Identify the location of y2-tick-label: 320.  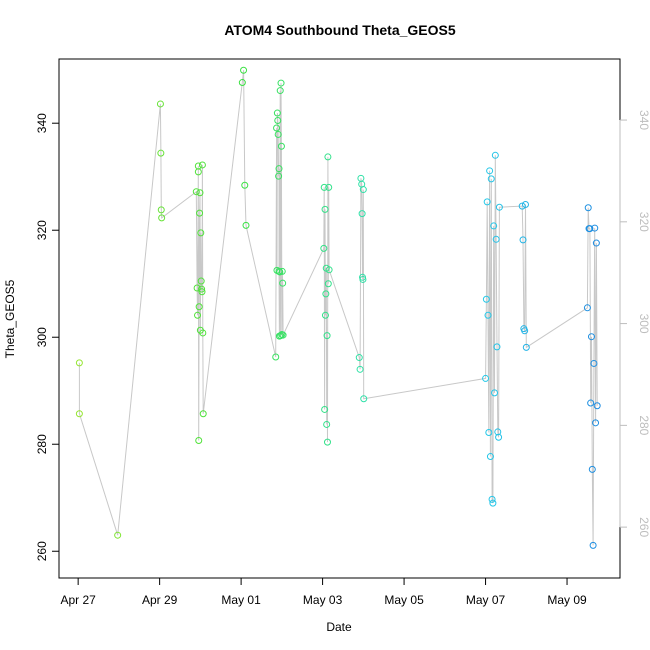
(643, 222).